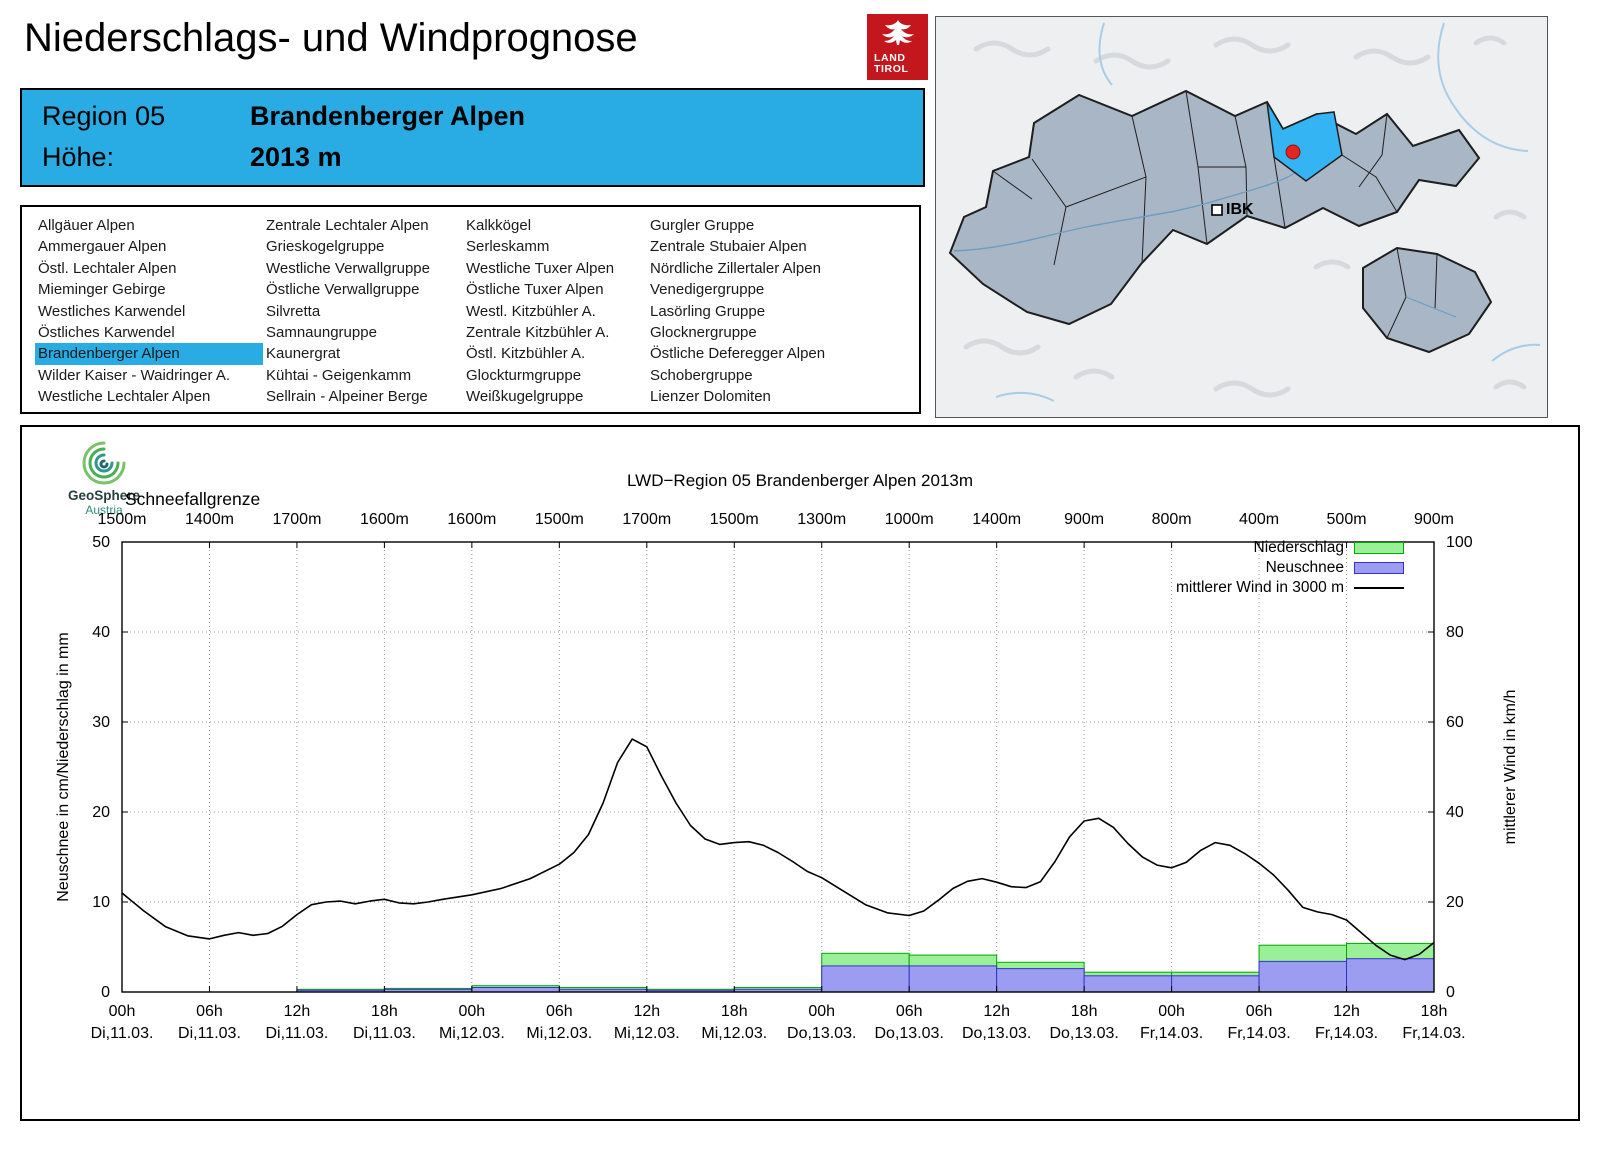  Describe the element at coordinates (710, 397) in the screenshot. I see `region-list-item: Lienzer Dolomiten` at that location.